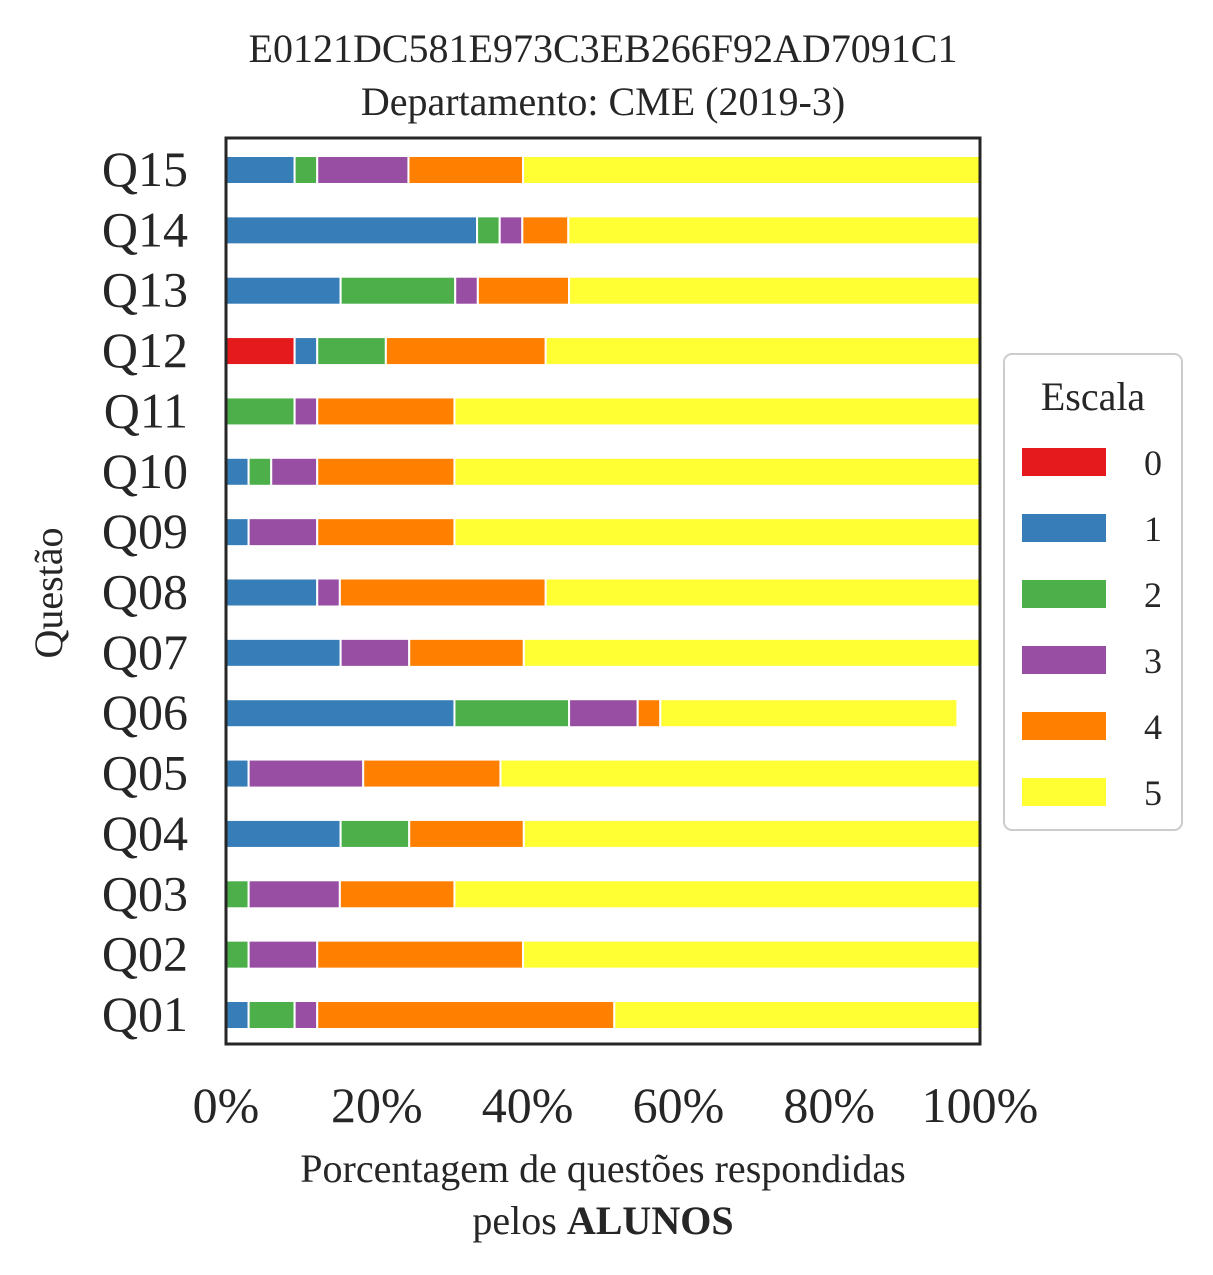 Image resolution: width=1213 pixels, height=1275 pixels. What do you see at coordinates (603, 101) in the screenshot?
I see `chart-subtitle: Departamento: CME (2019-3)` at bounding box center [603, 101].